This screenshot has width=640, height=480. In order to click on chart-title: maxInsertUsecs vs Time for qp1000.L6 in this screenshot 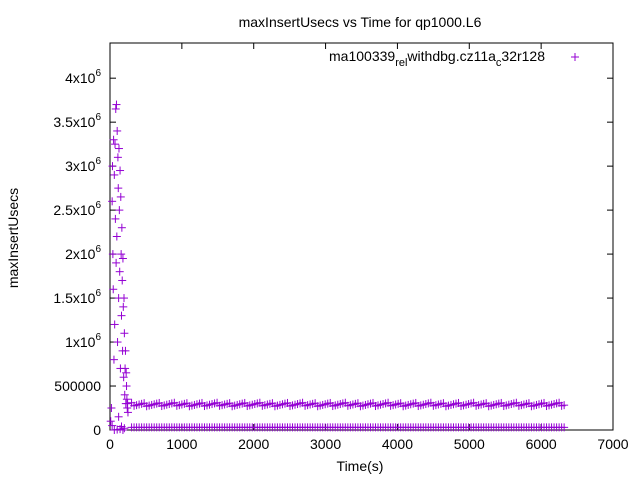, I will do `click(360, 22)`.